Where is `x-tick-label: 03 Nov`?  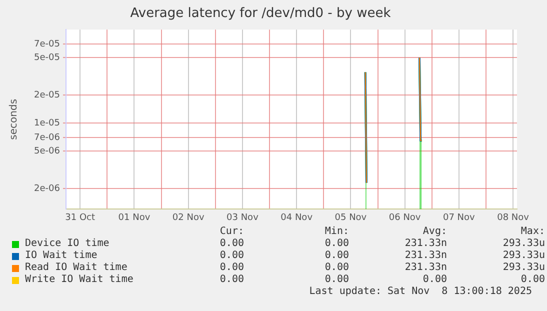
x-tick-label: 03 Nov is located at coordinates (243, 217).